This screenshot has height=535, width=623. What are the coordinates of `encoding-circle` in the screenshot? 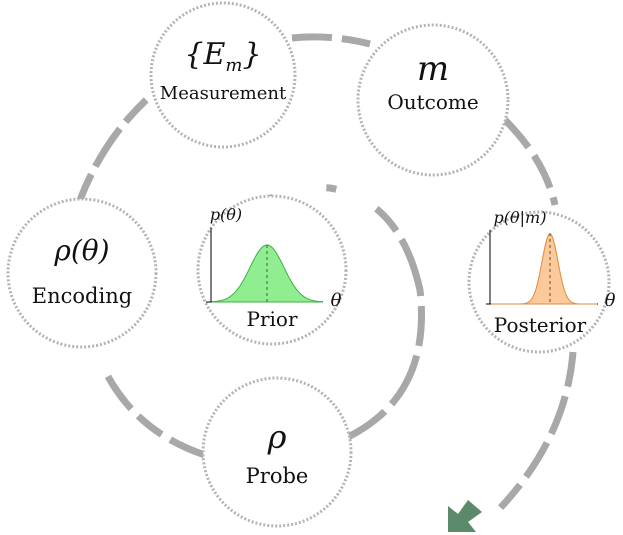 It's located at (82, 273).